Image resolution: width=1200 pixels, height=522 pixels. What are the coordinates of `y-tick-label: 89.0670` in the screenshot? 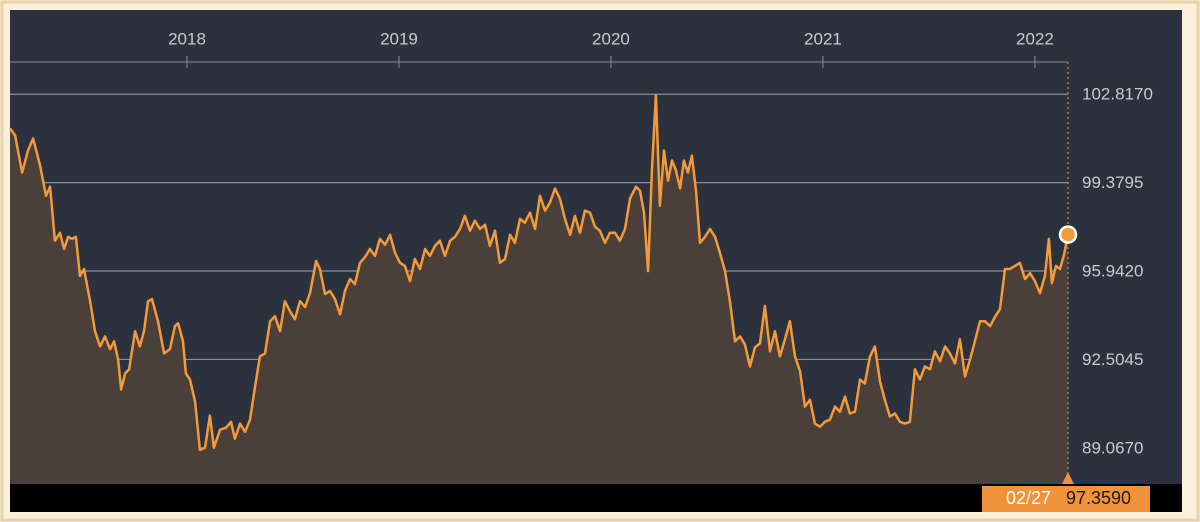 It's located at (1112, 447).